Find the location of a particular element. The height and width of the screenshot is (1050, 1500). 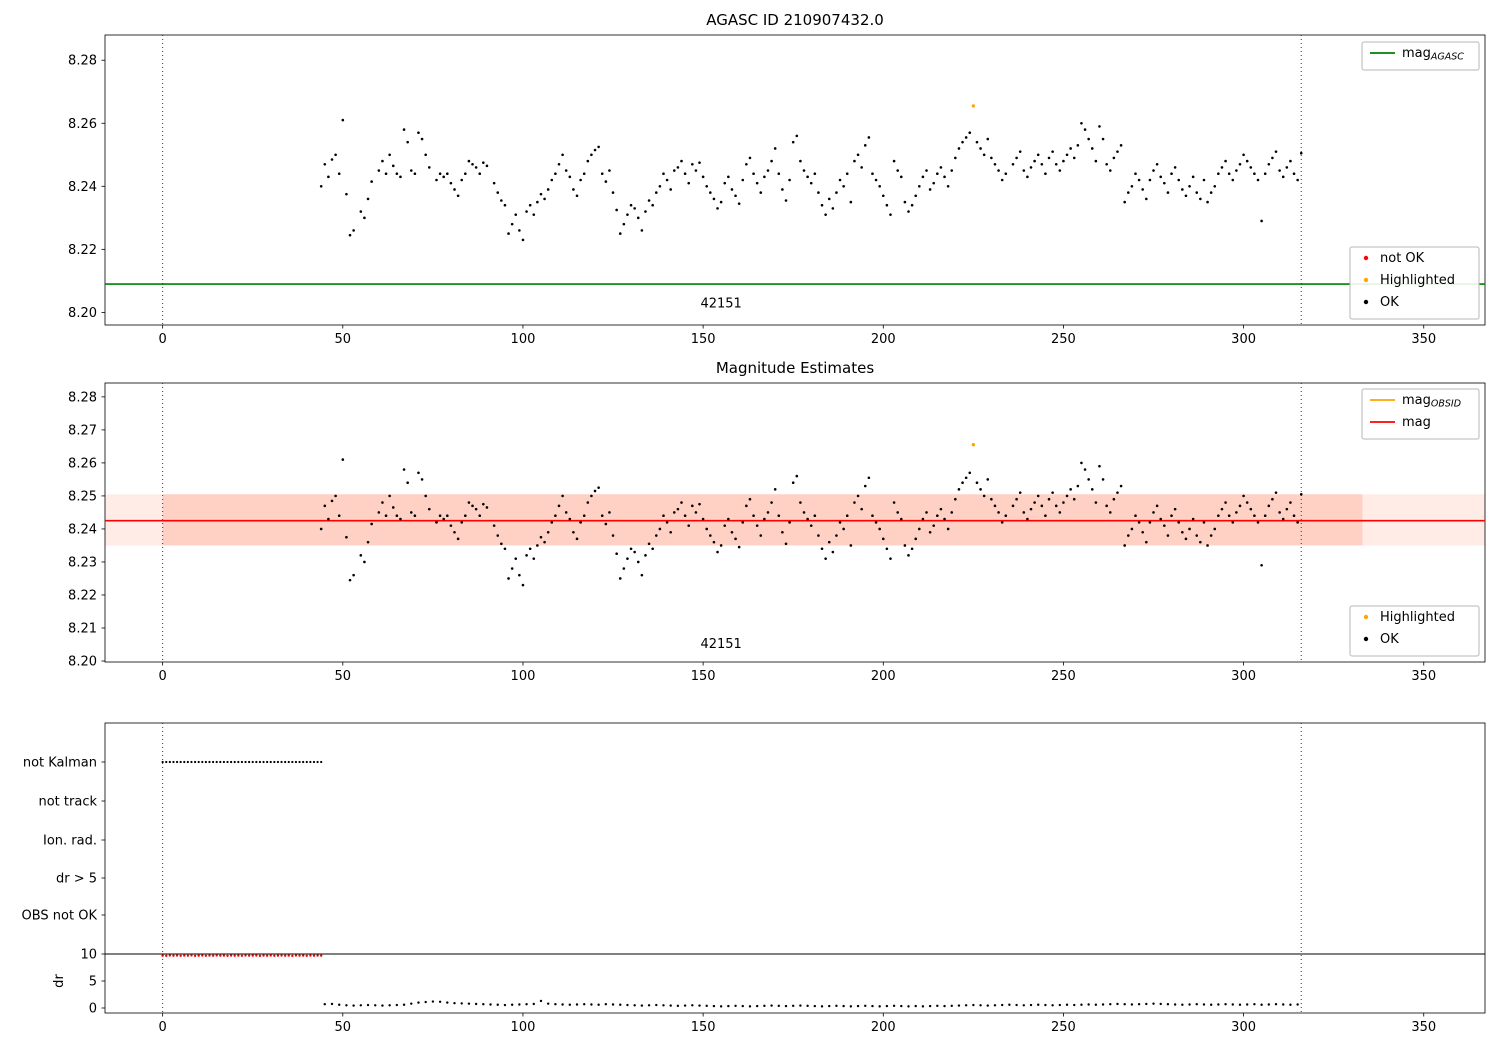

legend-swatch-dot is located at coordinates (1366, 280).